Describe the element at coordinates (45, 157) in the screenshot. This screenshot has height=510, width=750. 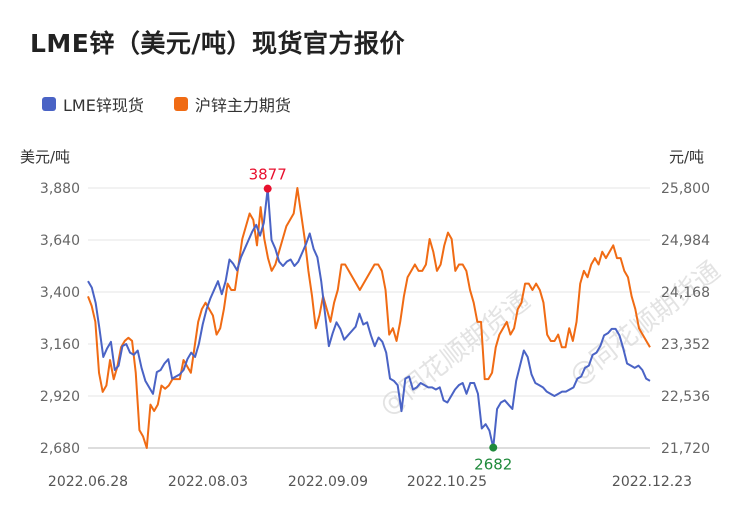
I see `left-axis-unit: 美元/吨` at that location.